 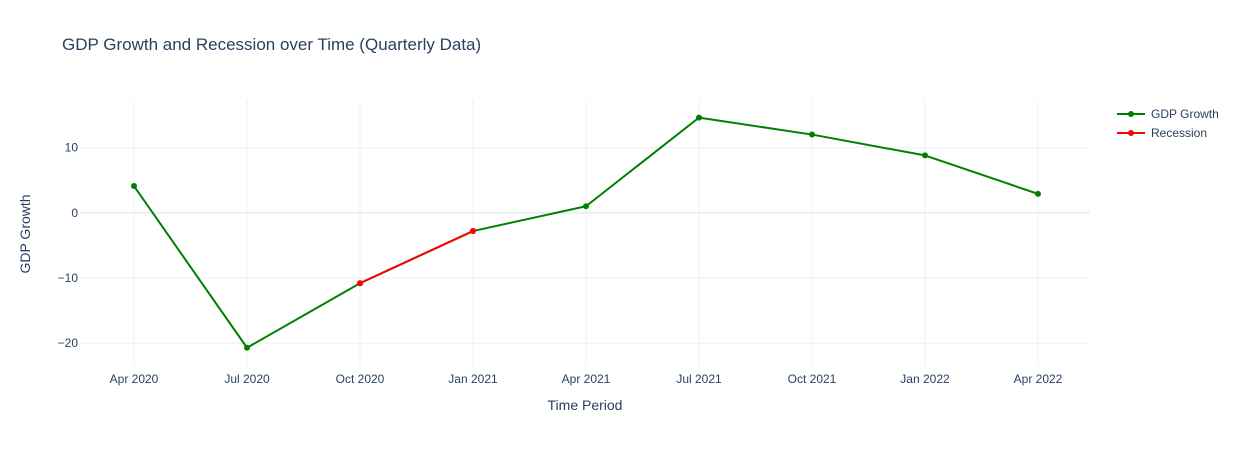 I want to click on x-tick-label: Oct 2021, so click(x=812, y=379).